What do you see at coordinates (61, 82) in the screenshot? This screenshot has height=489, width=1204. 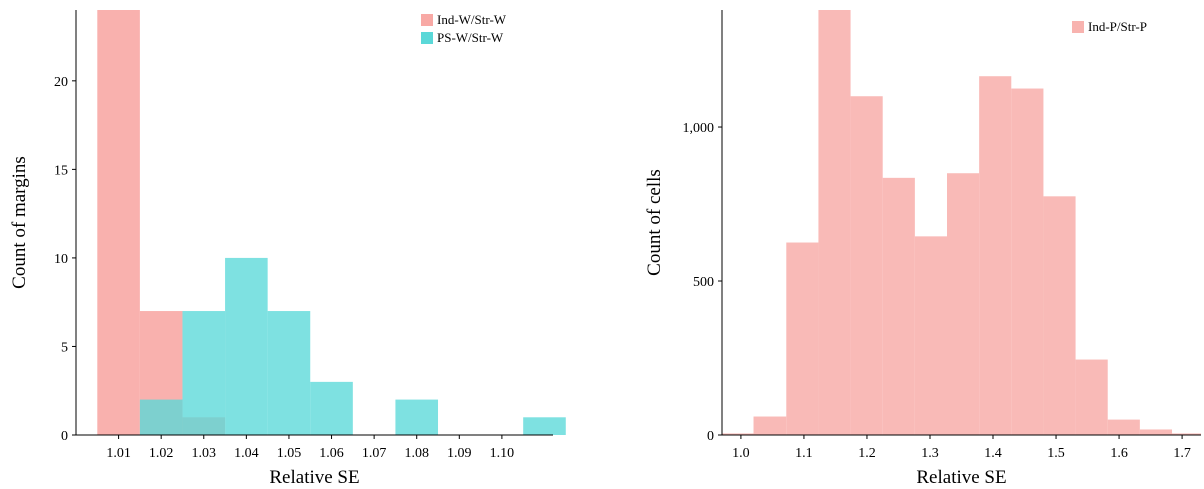 I see `y-tick-label: 20` at bounding box center [61, 82].